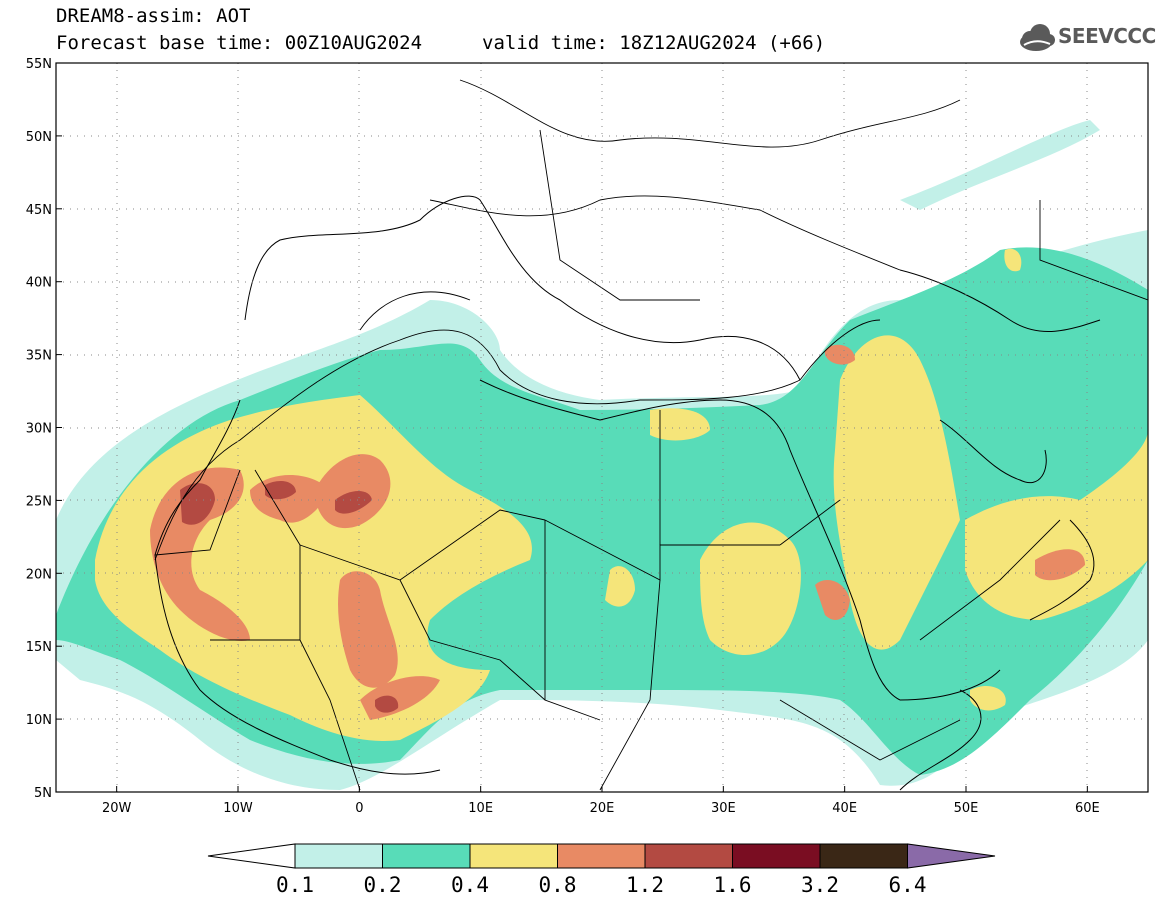 Image resolution: width=1165 pixels, height=905 pixels. What do you see at coordinates (39, 137) in the screenshot?
I see `lat-label: 50N` at bounding box center [39, 137].